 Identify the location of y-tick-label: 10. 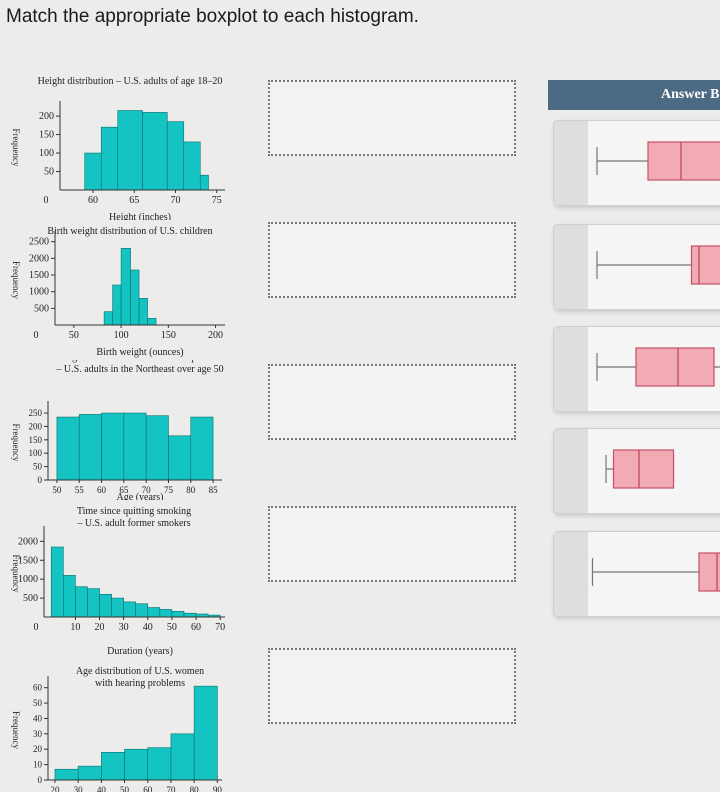
(38, 765).